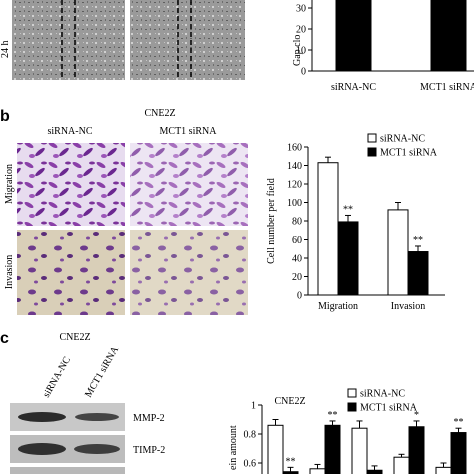  I want to click on y-tick-label: 0.8, so click(250, 435).